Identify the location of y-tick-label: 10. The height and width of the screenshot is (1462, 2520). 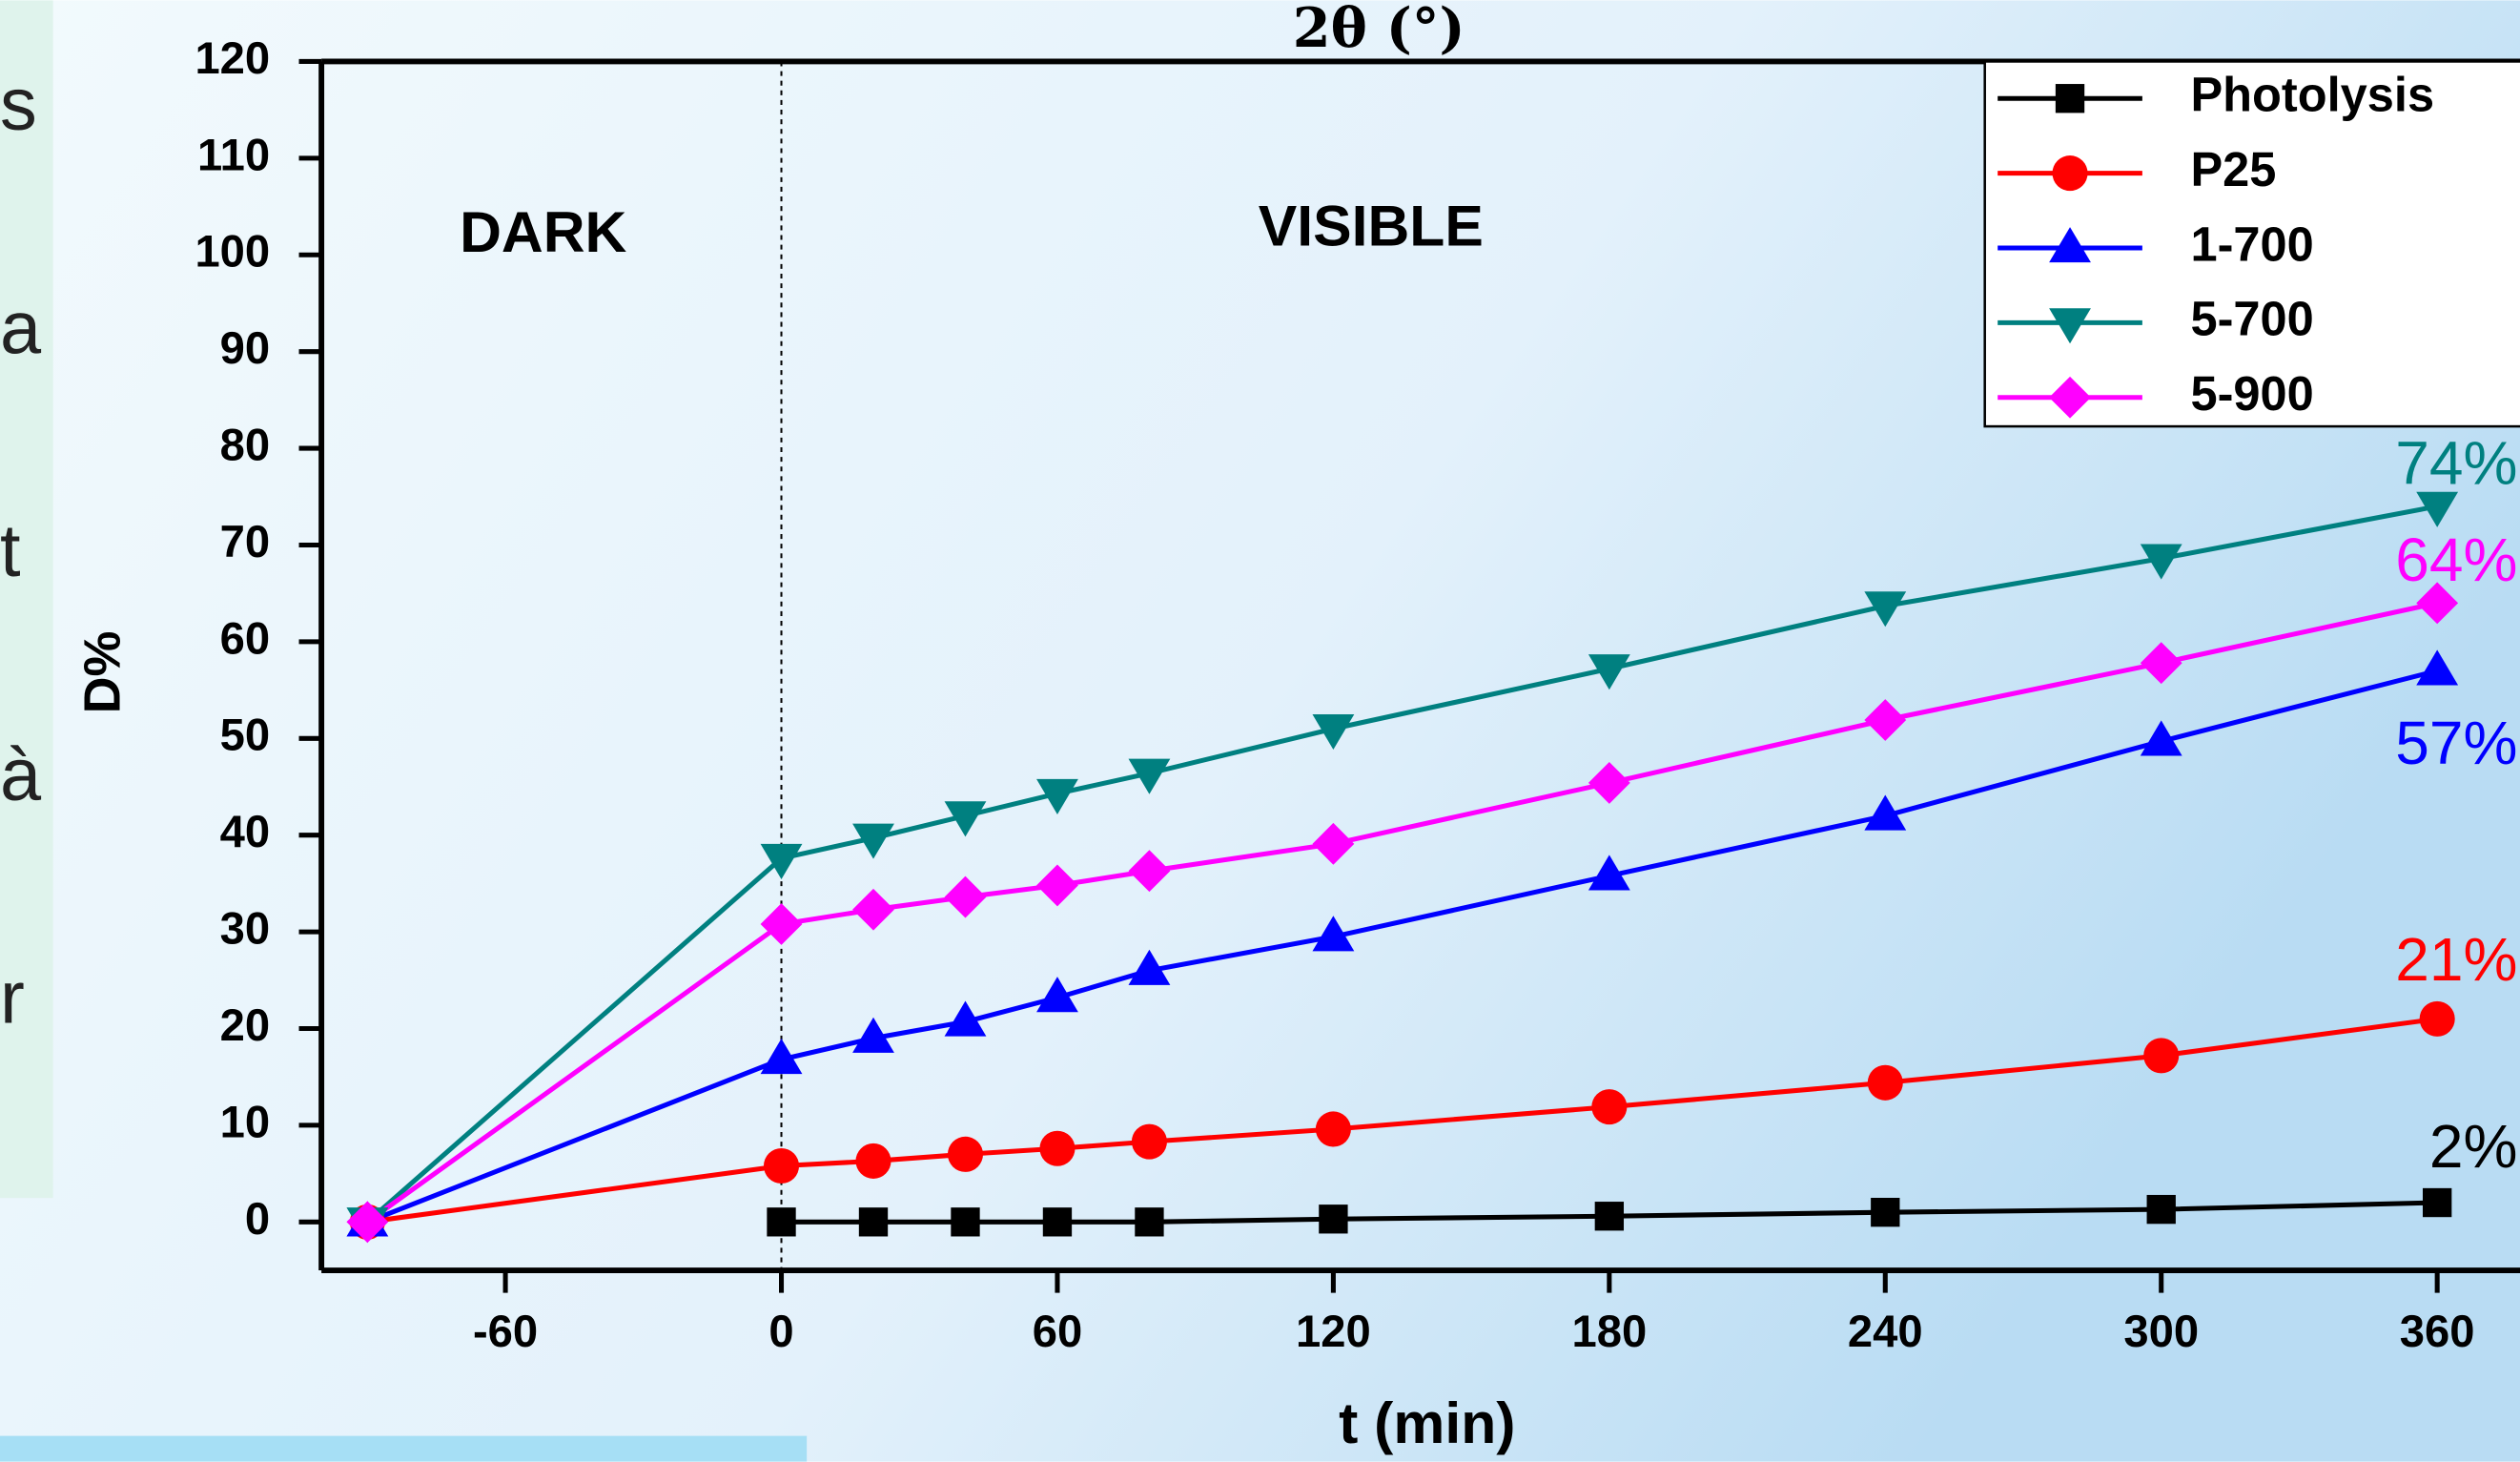
(245, 1122).